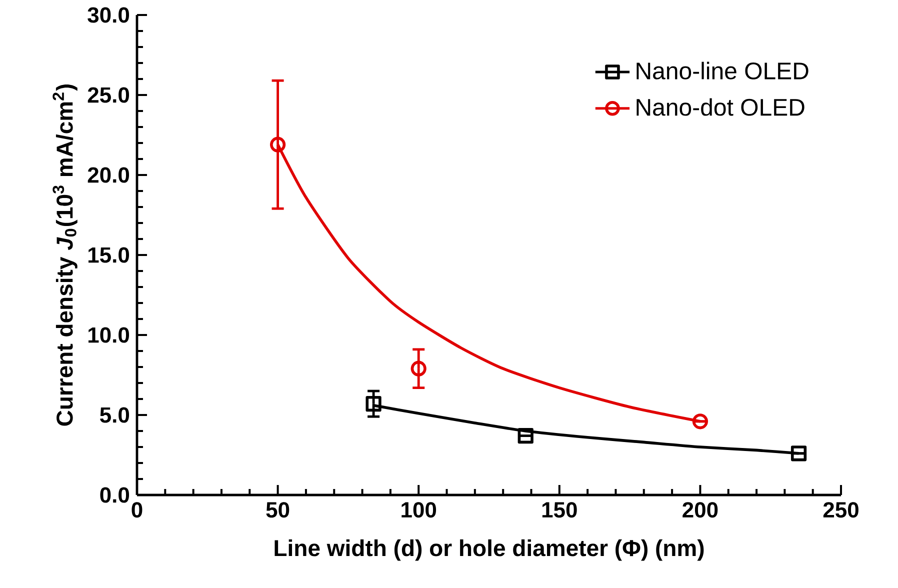 The width and height of the screenshot is (898, 588). What do you see at coordinates (419, 510) in the screenshot?
I see `x-tick-label: 100` at bounding box center [419, 510].